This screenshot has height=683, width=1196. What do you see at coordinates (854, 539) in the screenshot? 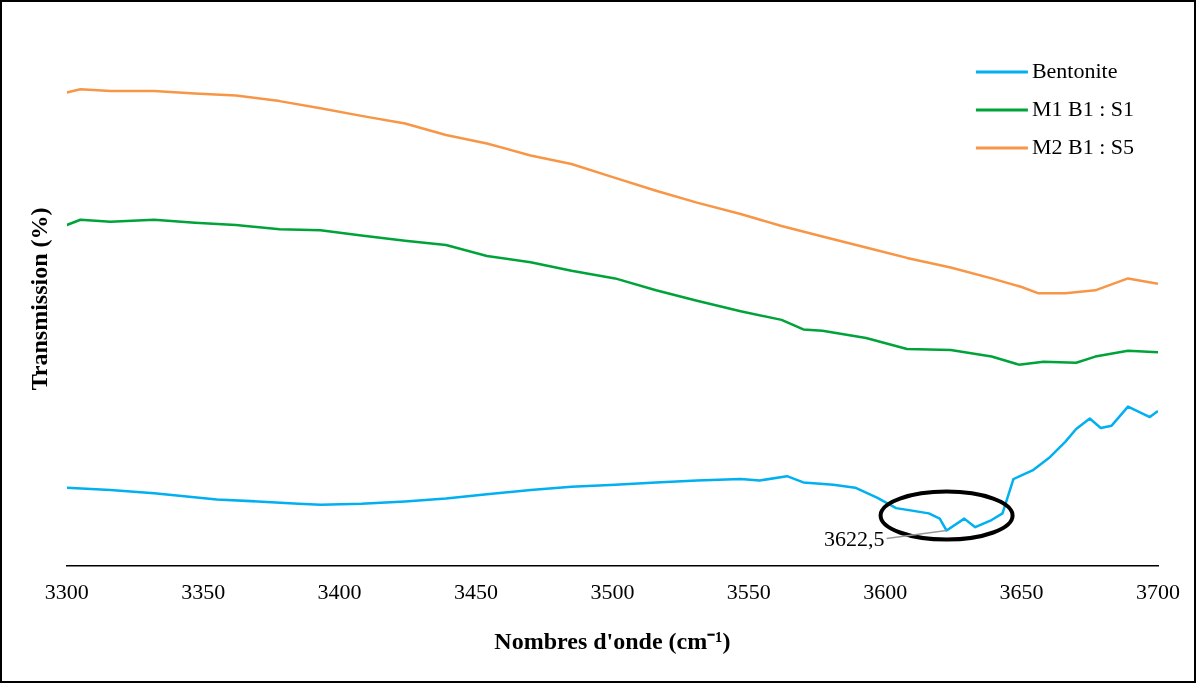
I see `annotation: 3622,5` at bounding box center [854, 539].